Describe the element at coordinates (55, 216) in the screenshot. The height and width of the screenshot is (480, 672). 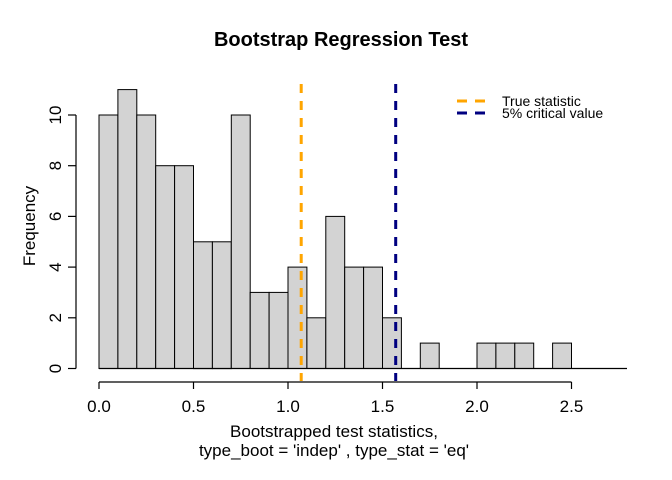
I see `y-tick-label: 6` at that location.